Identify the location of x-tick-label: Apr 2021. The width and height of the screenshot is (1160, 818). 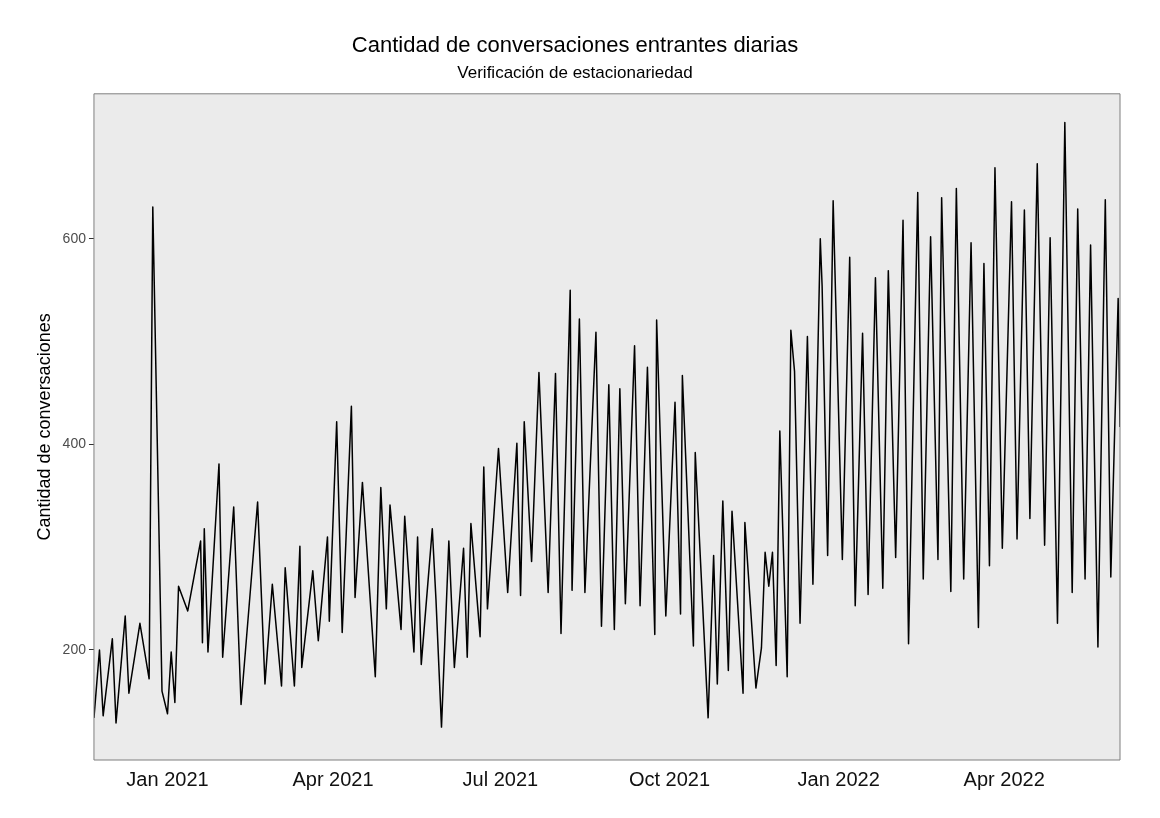
(333, 778).